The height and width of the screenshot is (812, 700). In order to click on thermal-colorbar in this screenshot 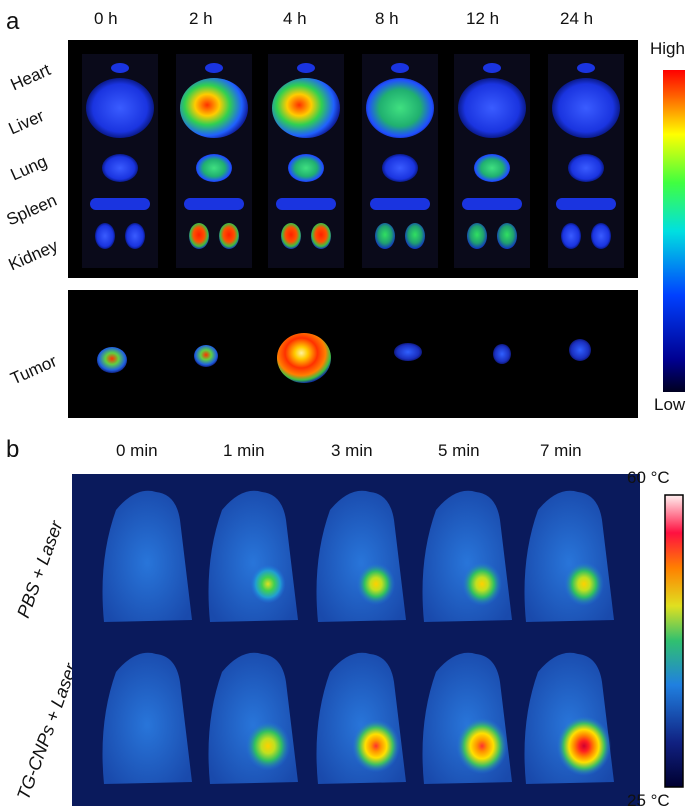, I will do `click(674, 641)`.